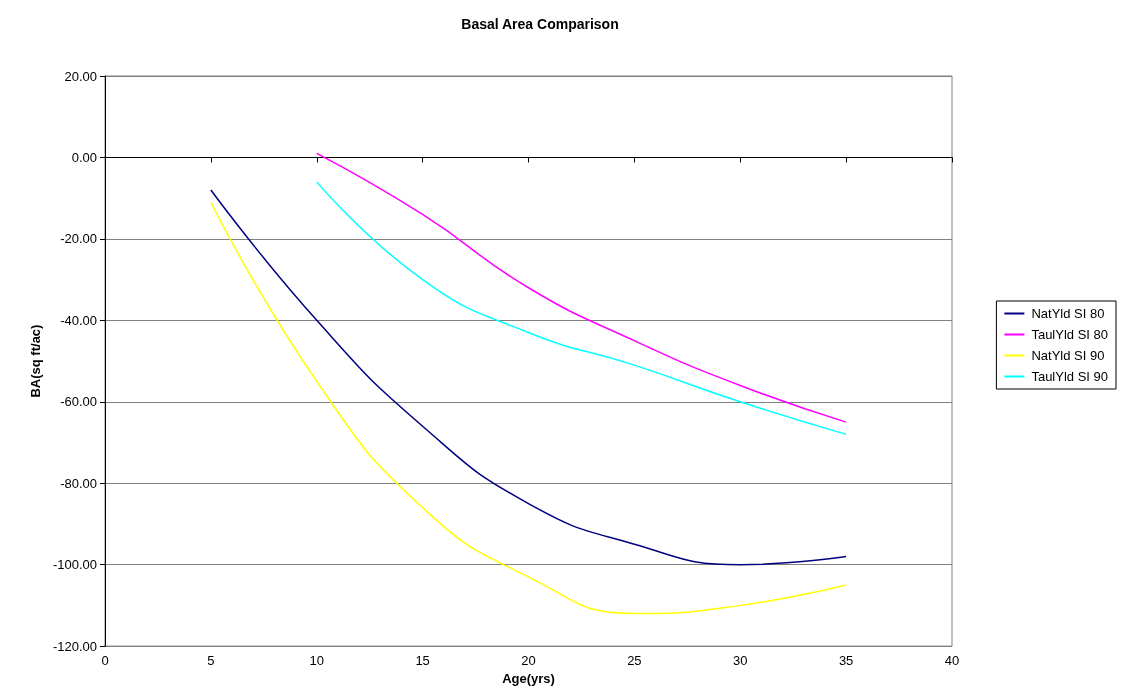 Image resolution: width=1124 pixels, height=690 pixels. Describe the element at coordinates (528, 661) in the screenshot. I see `x-tick-label: 20` at that location.